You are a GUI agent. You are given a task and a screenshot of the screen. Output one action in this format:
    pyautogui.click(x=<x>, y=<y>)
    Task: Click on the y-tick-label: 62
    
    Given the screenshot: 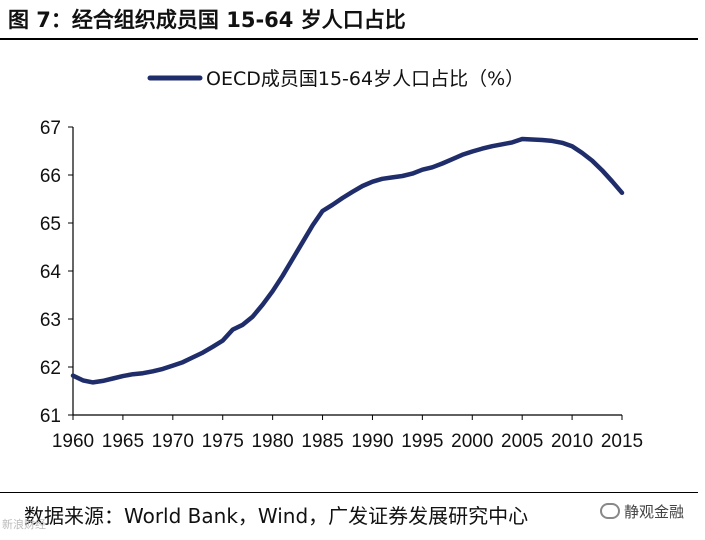 What is the action you would take?
    pyautogui.click(x=50, y=368)
    